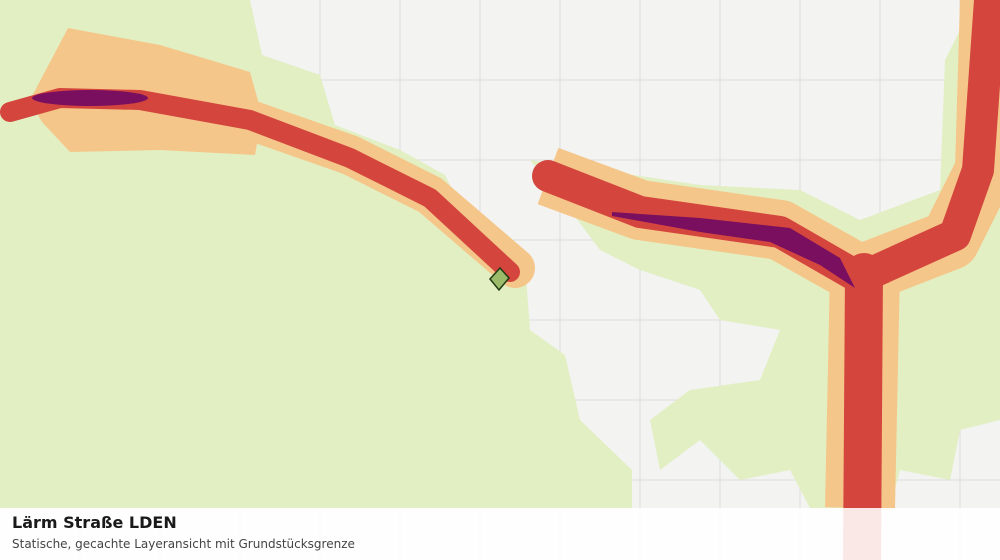  What do you see at coordinates (499, 279) in the screenshot?
I see `parcel-boundary` at bounding box center [499, 279].